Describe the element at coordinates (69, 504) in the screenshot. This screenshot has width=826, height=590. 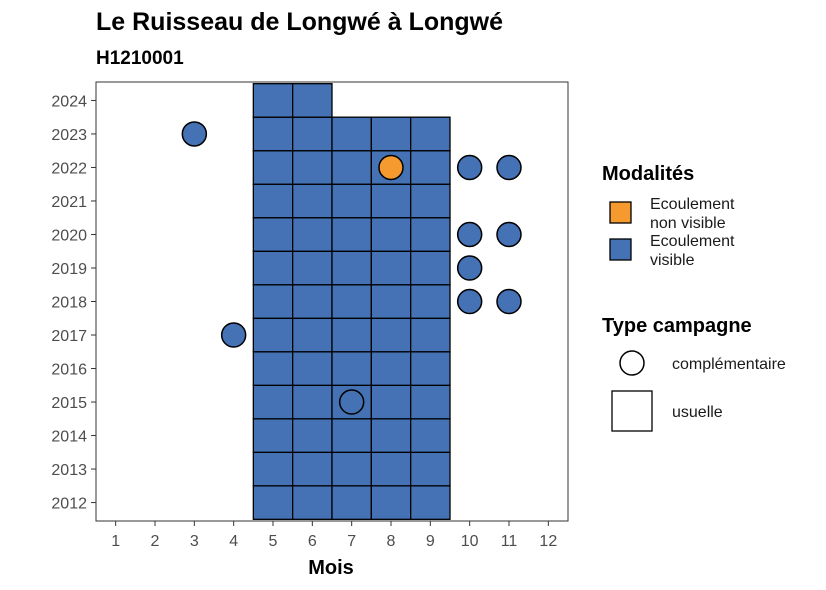
I see `y-tick-label-2012: 2012` at that location.